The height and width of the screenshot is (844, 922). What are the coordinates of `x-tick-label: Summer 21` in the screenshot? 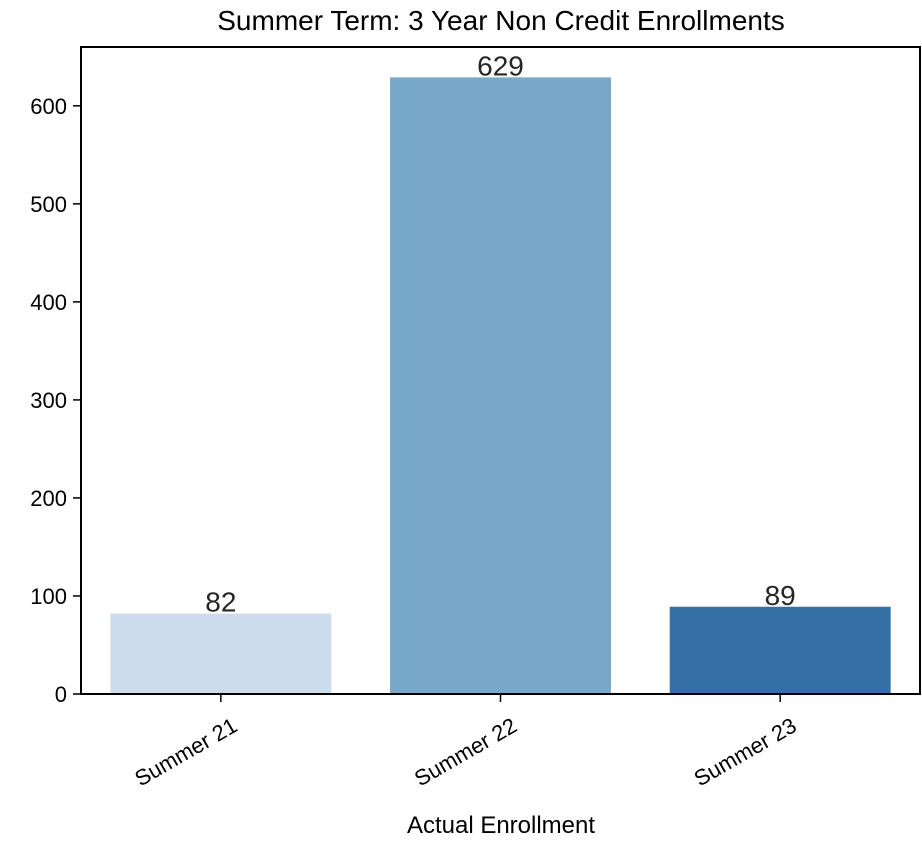 It's located at (185, 752).